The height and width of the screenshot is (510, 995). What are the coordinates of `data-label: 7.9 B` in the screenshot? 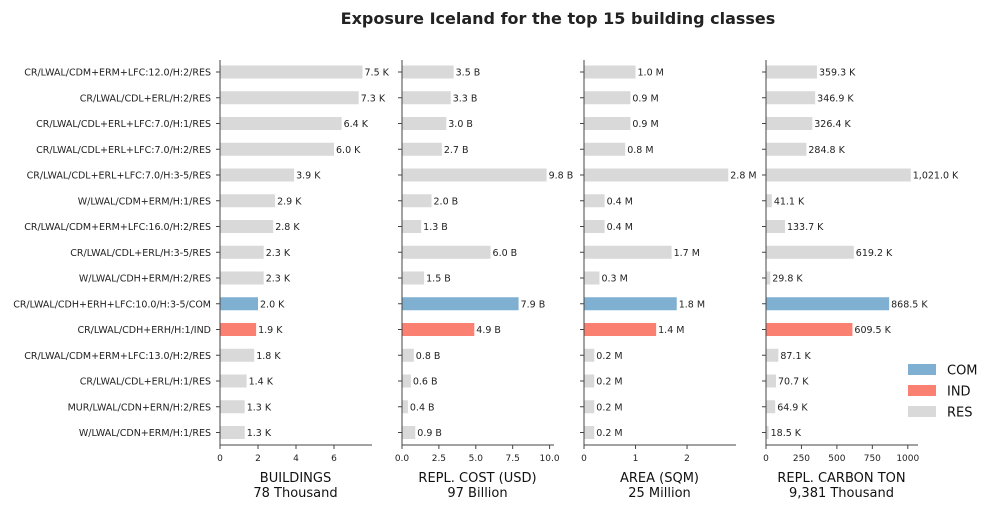 It's located at (533, 304).